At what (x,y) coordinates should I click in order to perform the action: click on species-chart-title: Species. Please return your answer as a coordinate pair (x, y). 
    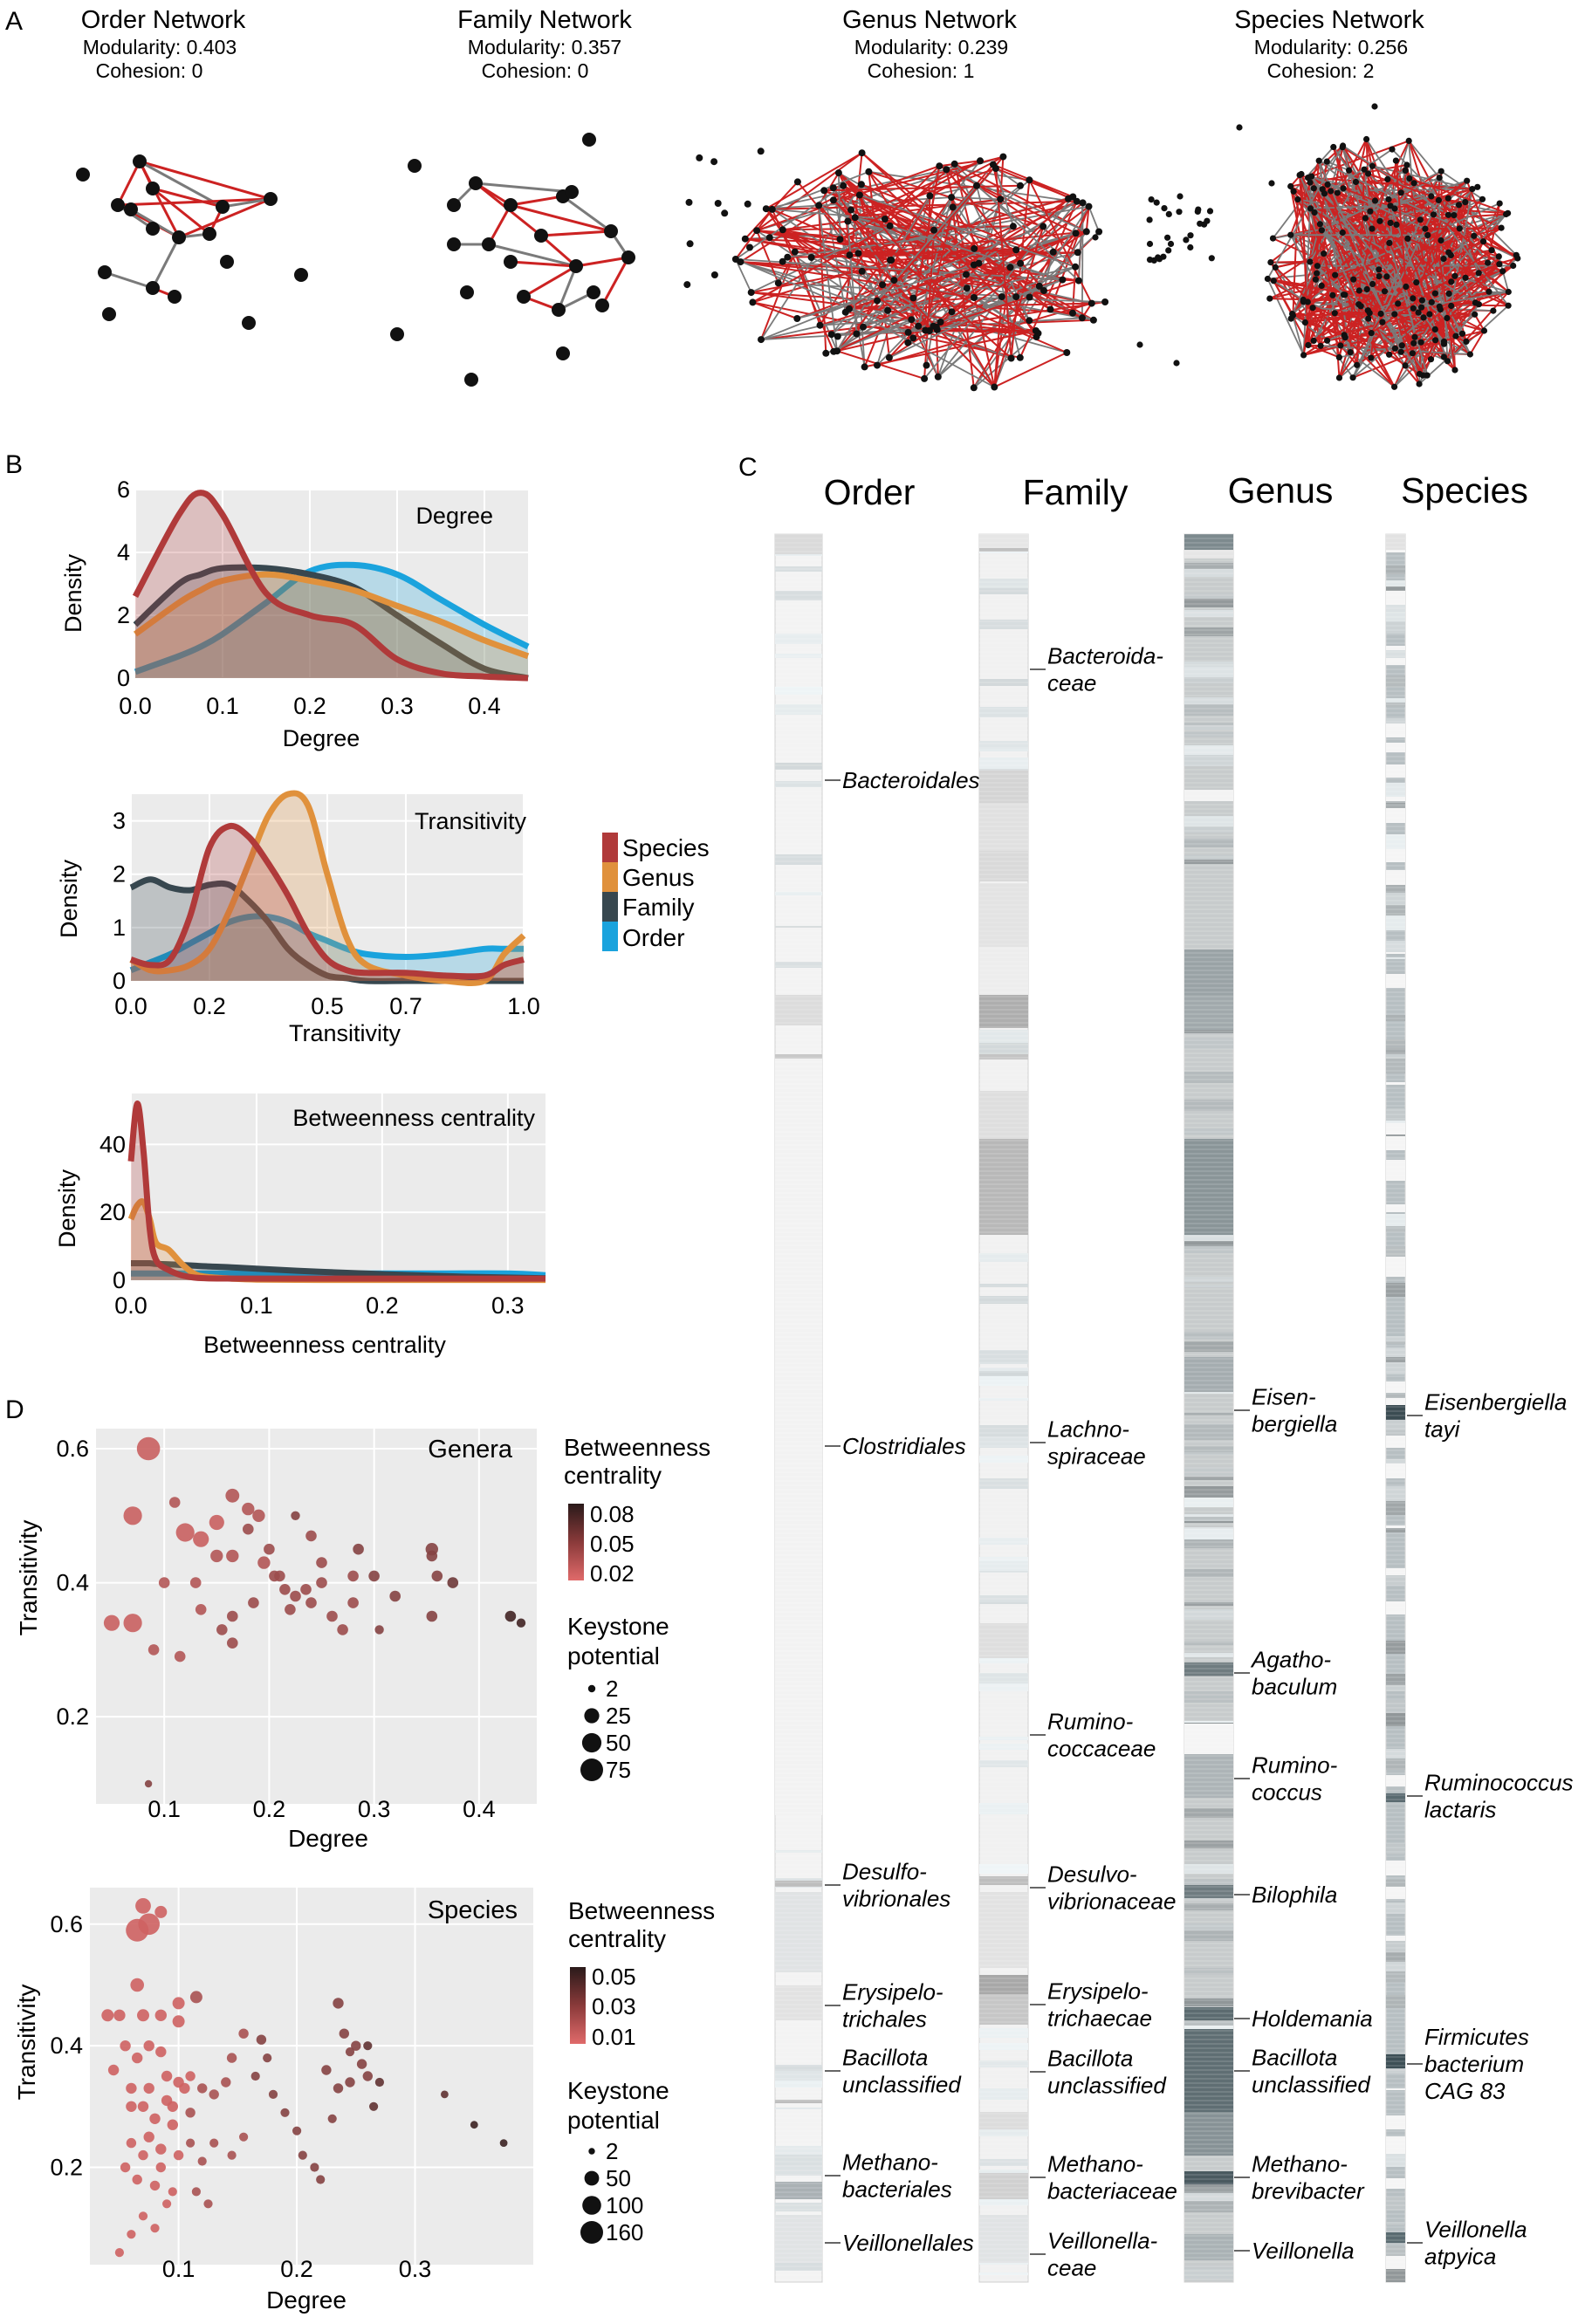
    Looking at the image, I should click on (473, 1910).